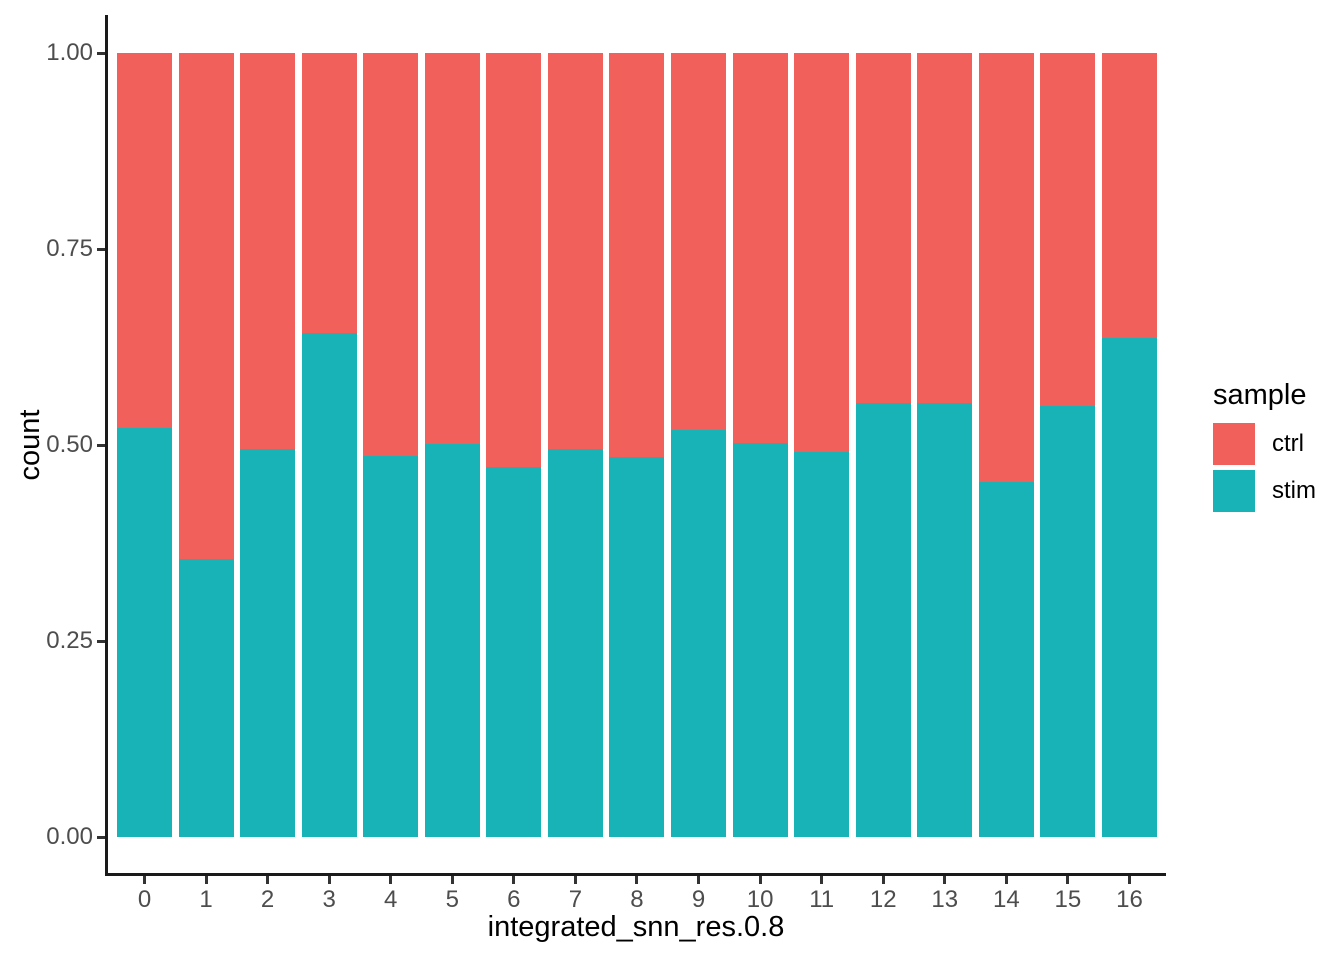  What do you see at coordinates (144, 632) in the screenshot?
I see `bar-0-stim` at bounding box center [144, 632].